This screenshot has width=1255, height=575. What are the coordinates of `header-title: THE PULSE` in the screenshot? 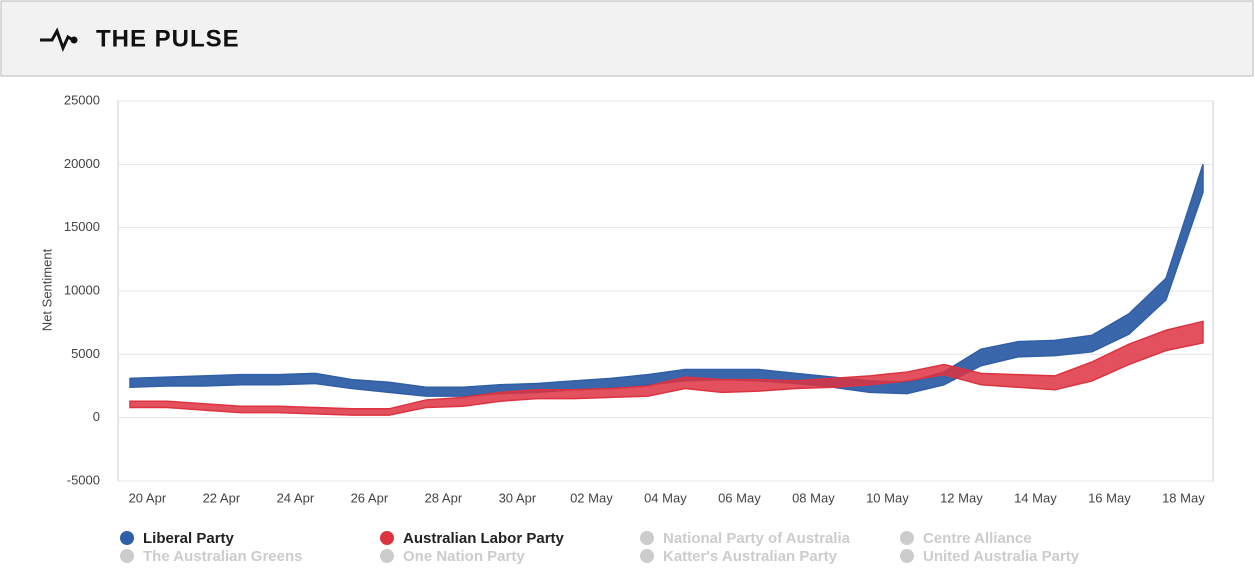 It's located at (168, 38).